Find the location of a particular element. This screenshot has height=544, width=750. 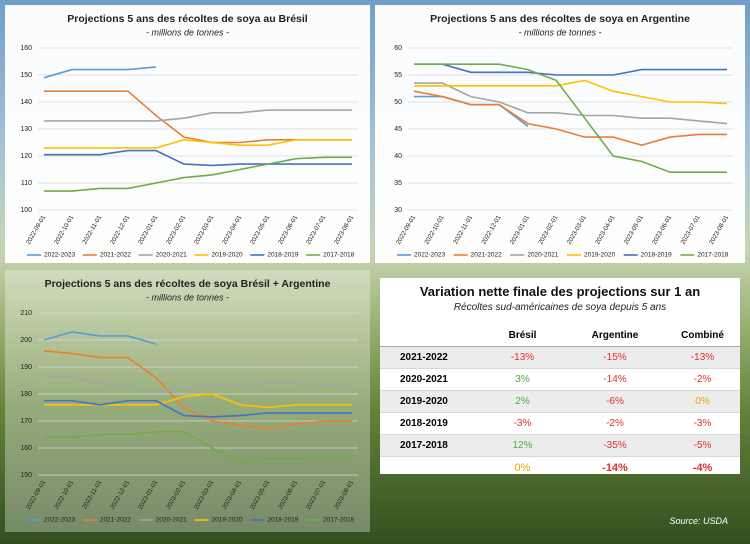

table-cell: 12% is located at coordinates (522, 445).